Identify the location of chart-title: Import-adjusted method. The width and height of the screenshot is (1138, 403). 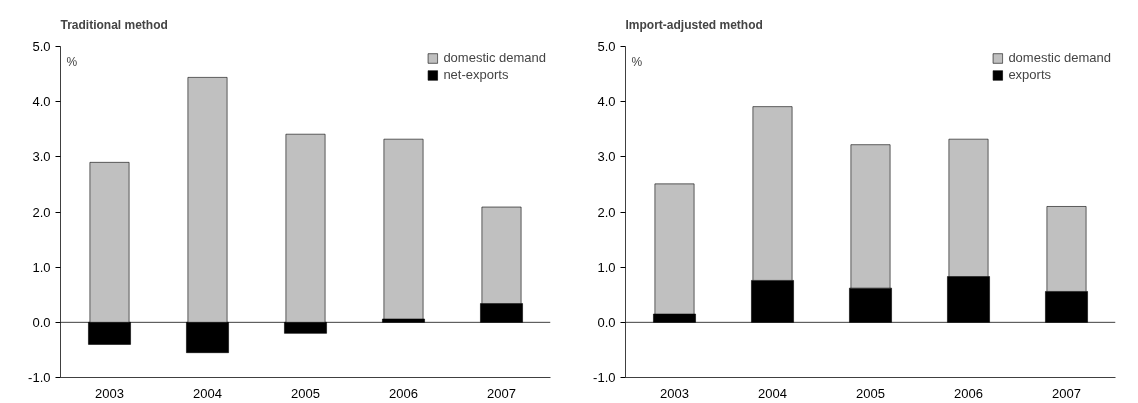
(694, 24).